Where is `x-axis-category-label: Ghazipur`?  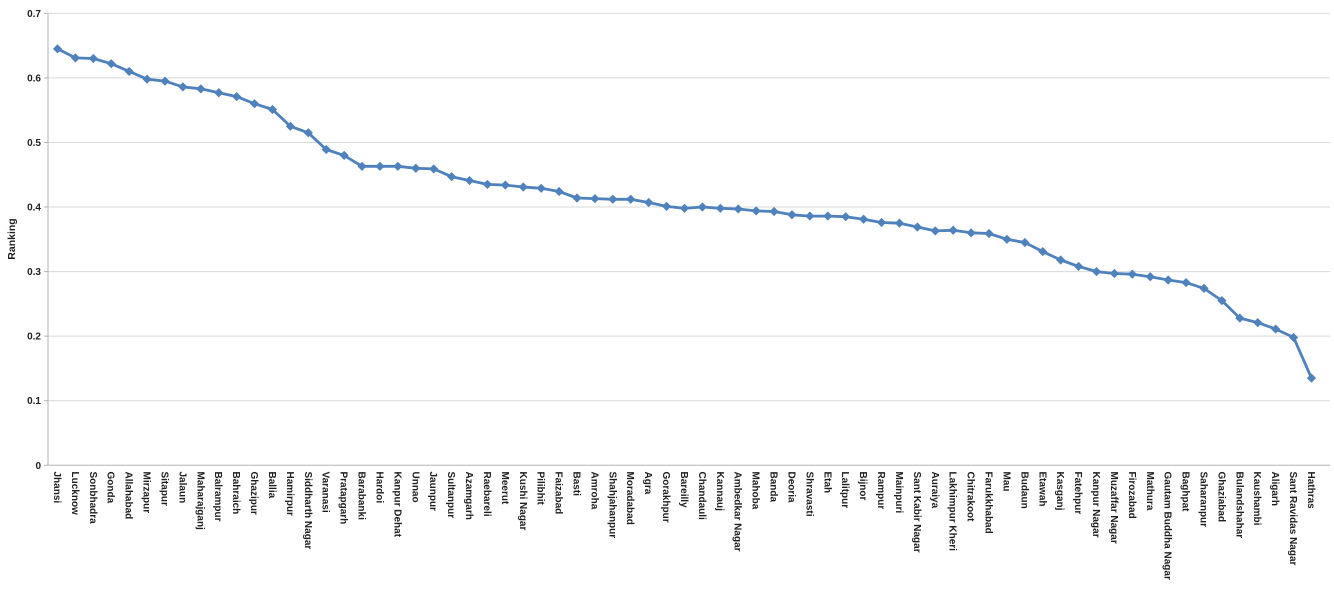
x-axis-category-label: Ghazipur is located at coordinates (253, 493).